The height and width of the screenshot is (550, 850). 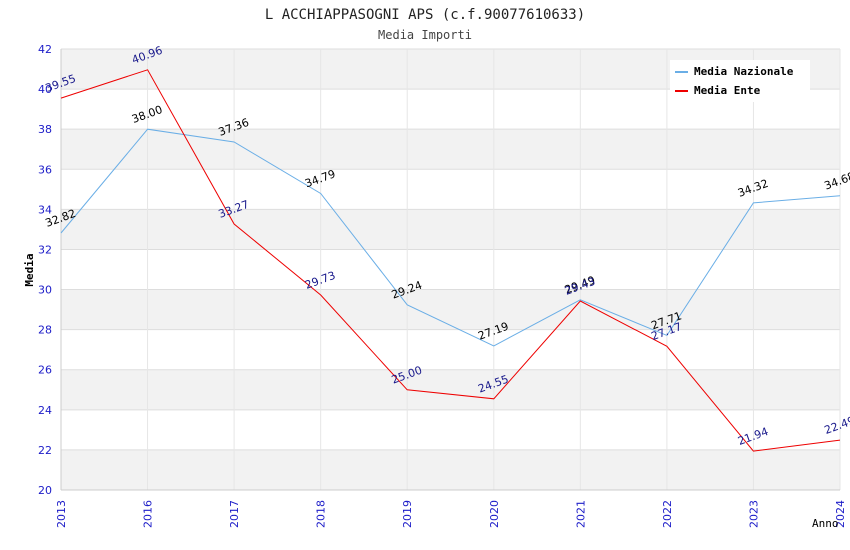 I want to click on x-tick-label: 2020, so click(x=494, y=514).